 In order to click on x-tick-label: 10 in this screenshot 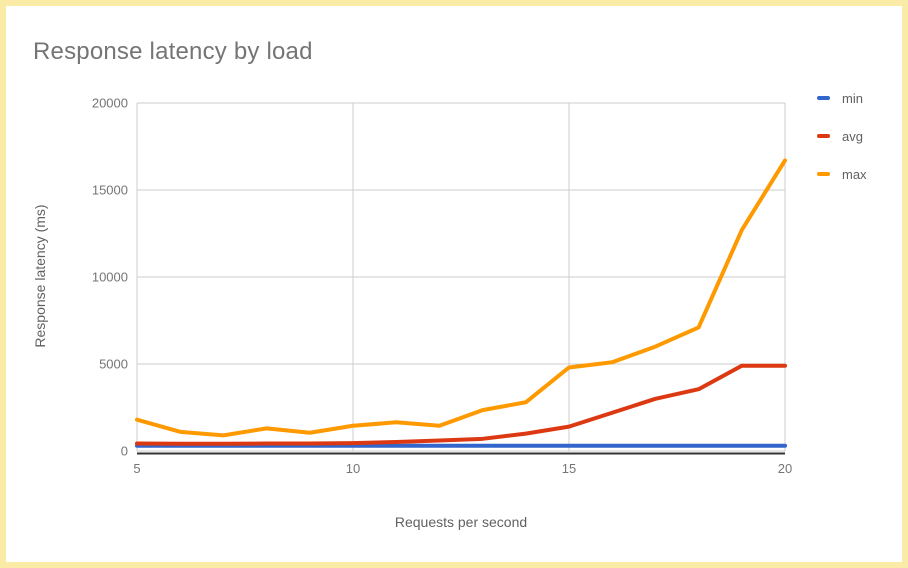, I will do `click(353, 468)`.